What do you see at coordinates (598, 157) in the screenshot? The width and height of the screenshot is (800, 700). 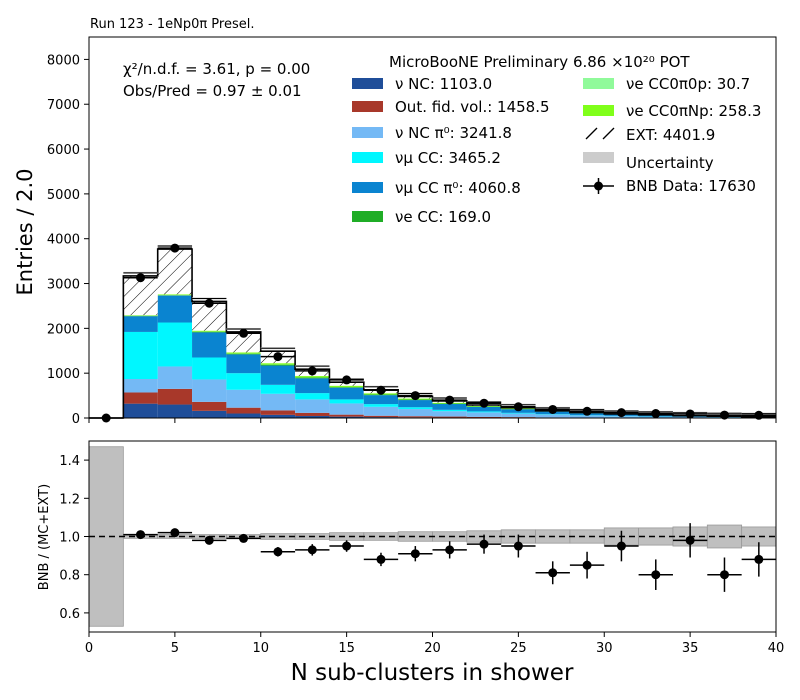 I see `legend-swatch-uncertainty` at bounding box center [598, 157].